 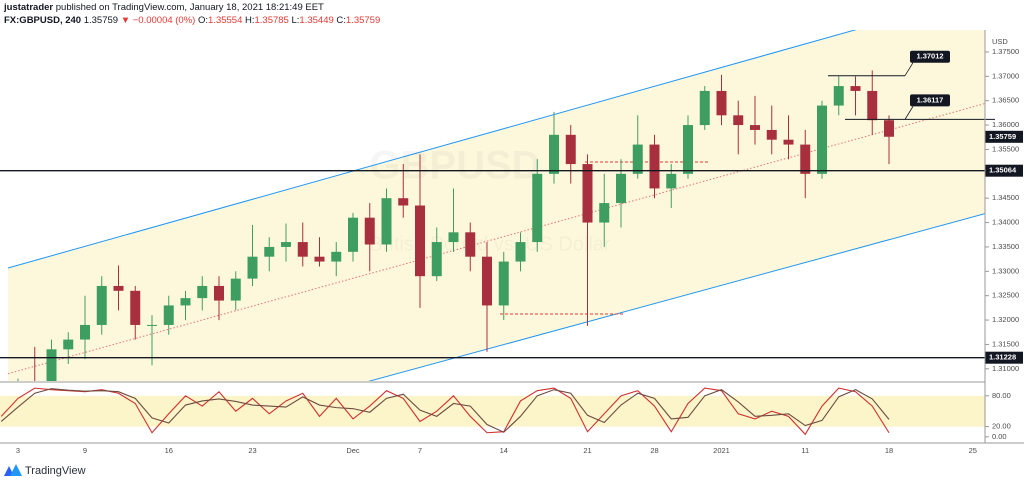 What do you see at coordinates (16, 470) in the screenshot?
I see `logo-mark` at bounding box center [16, 470].